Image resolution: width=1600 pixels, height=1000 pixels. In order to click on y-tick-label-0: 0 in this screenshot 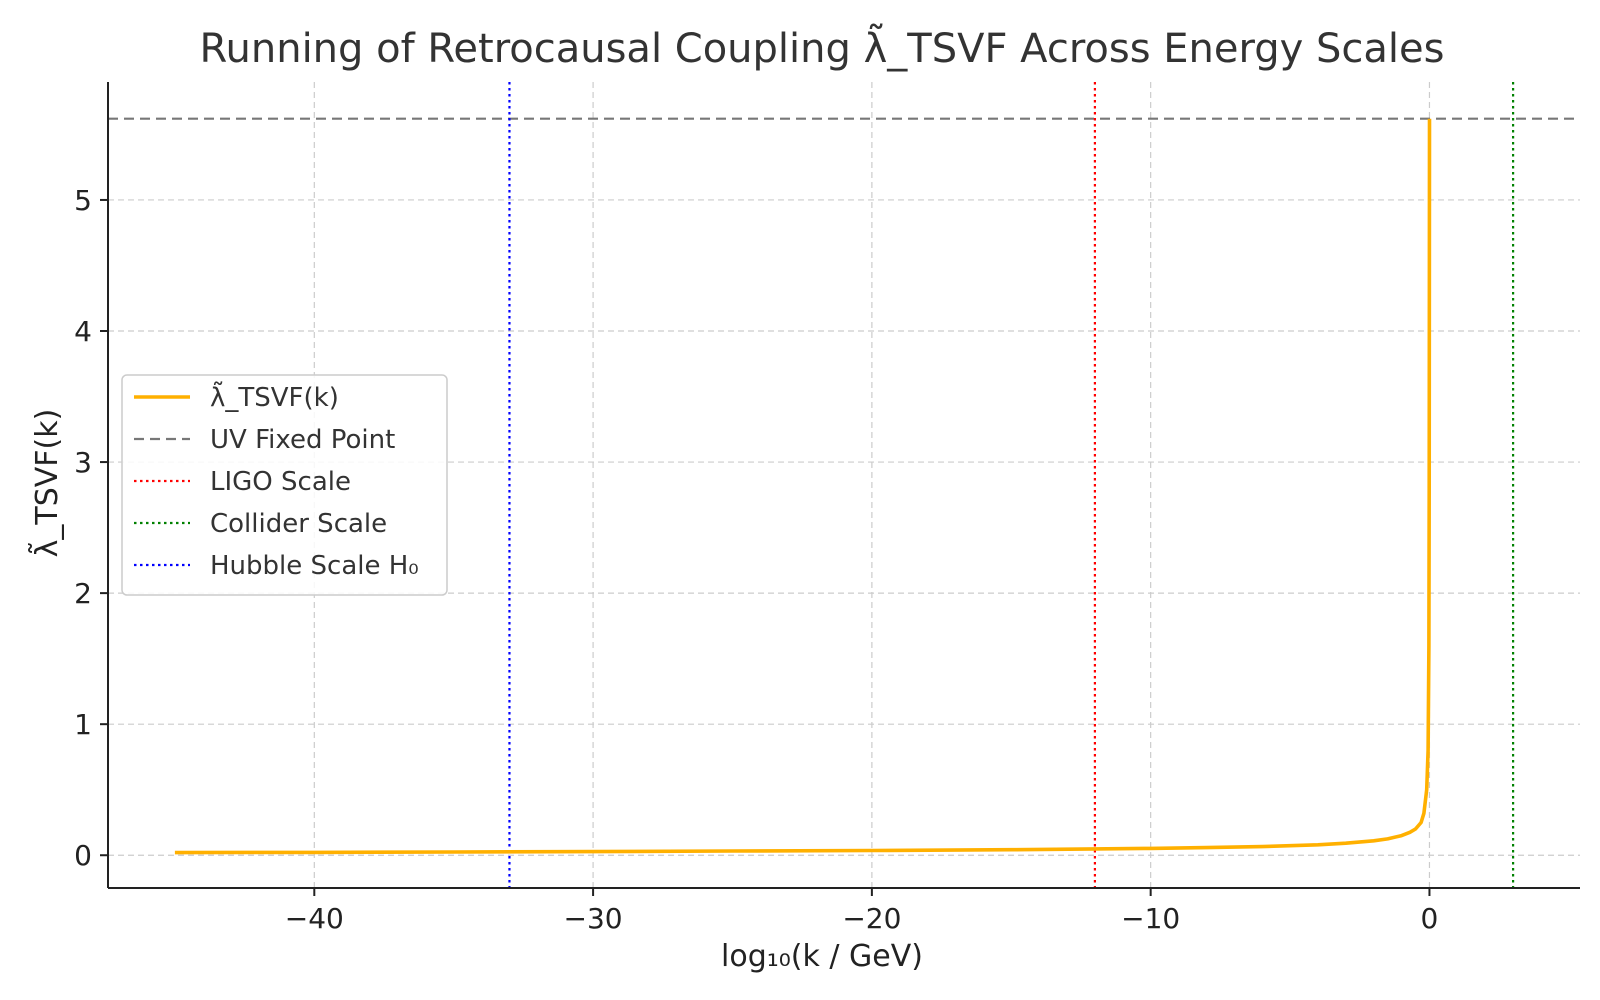, I will do `click(83, 855)`.